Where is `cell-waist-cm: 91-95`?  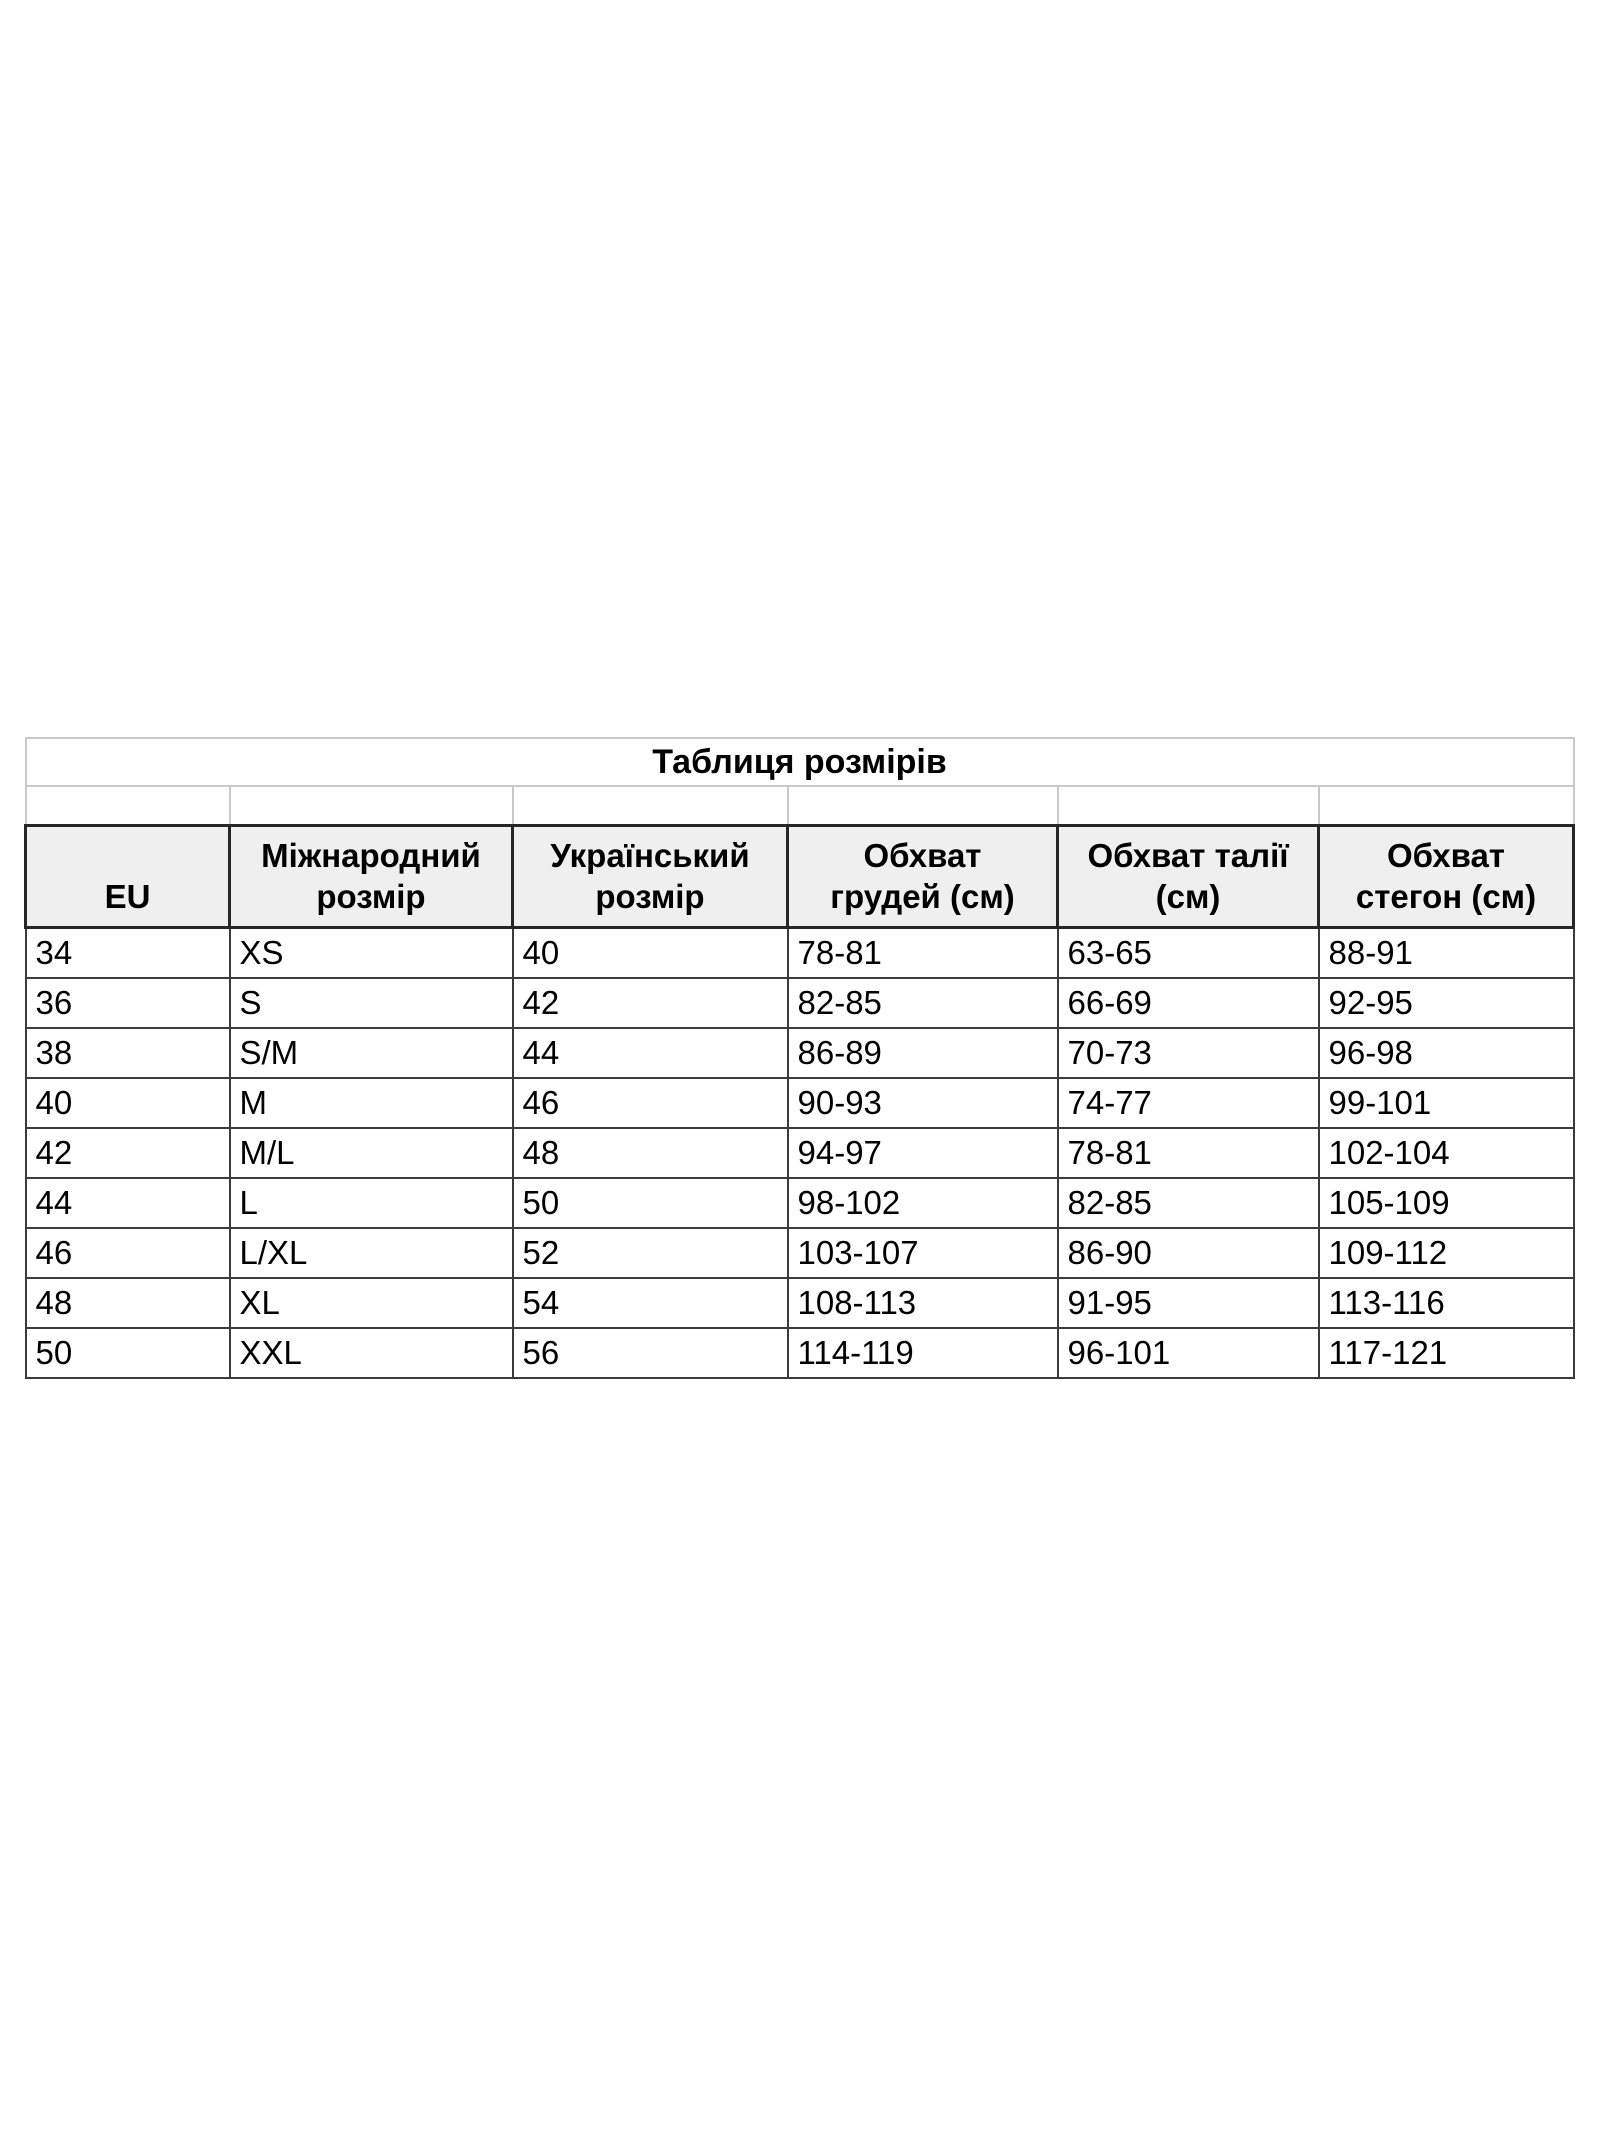 cell-waist-cm: 91-95 is located at coordinates (1188, 1303).